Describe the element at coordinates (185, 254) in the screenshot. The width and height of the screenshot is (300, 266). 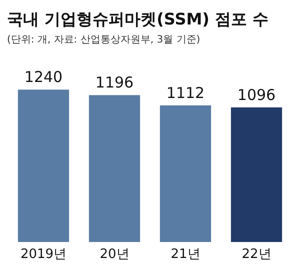
I see `x-tick-label: 21년` at that location.